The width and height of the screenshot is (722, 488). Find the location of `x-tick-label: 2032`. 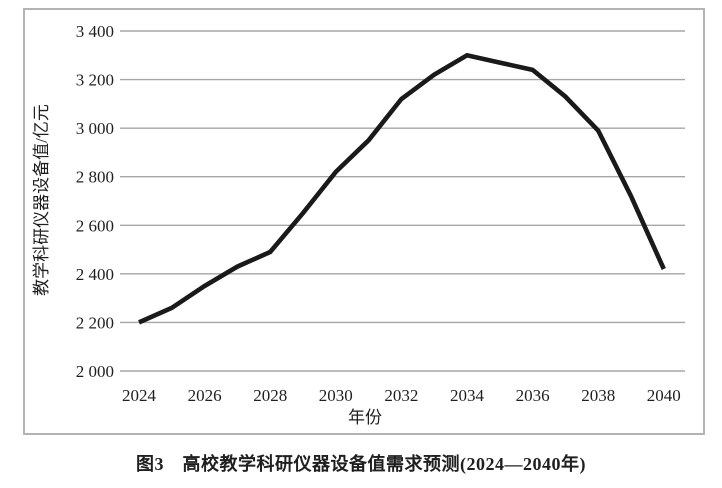

x-tick-label: 2032 is located at coordinates (401, 395).